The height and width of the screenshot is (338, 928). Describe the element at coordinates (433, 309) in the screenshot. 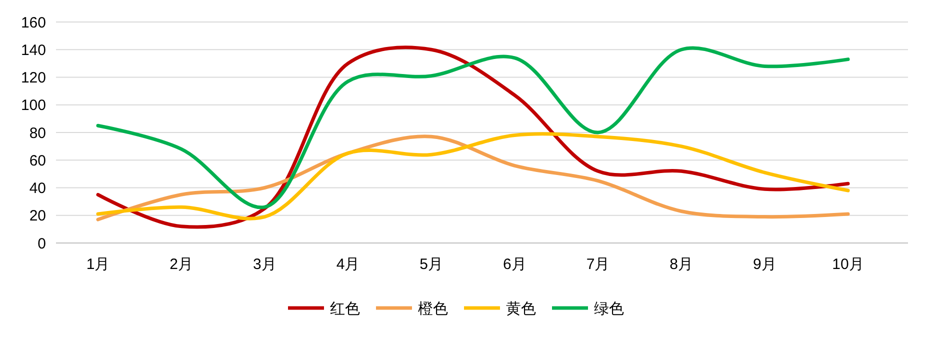

I see `legend-label: 橙色` at that location.